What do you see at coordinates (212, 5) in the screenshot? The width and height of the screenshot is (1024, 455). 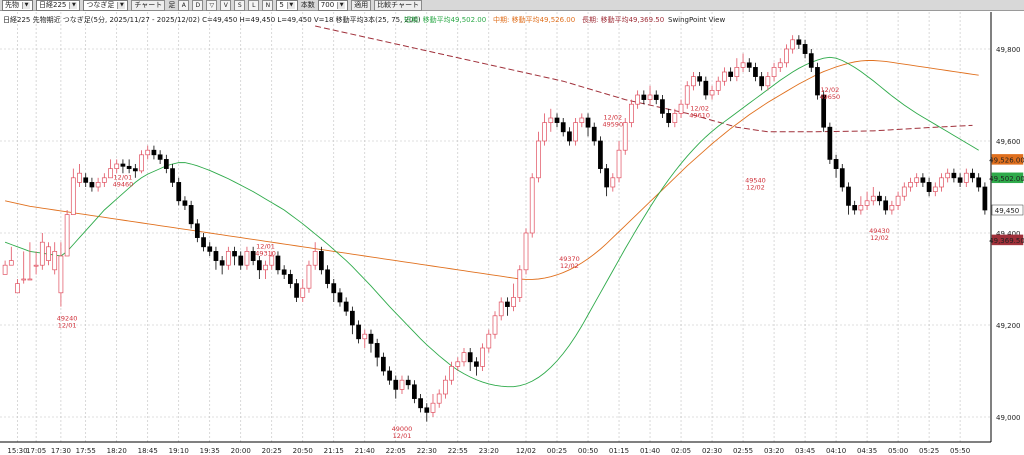 I see `toggle-filter-button: ▽` at bounding box center [212, 5].